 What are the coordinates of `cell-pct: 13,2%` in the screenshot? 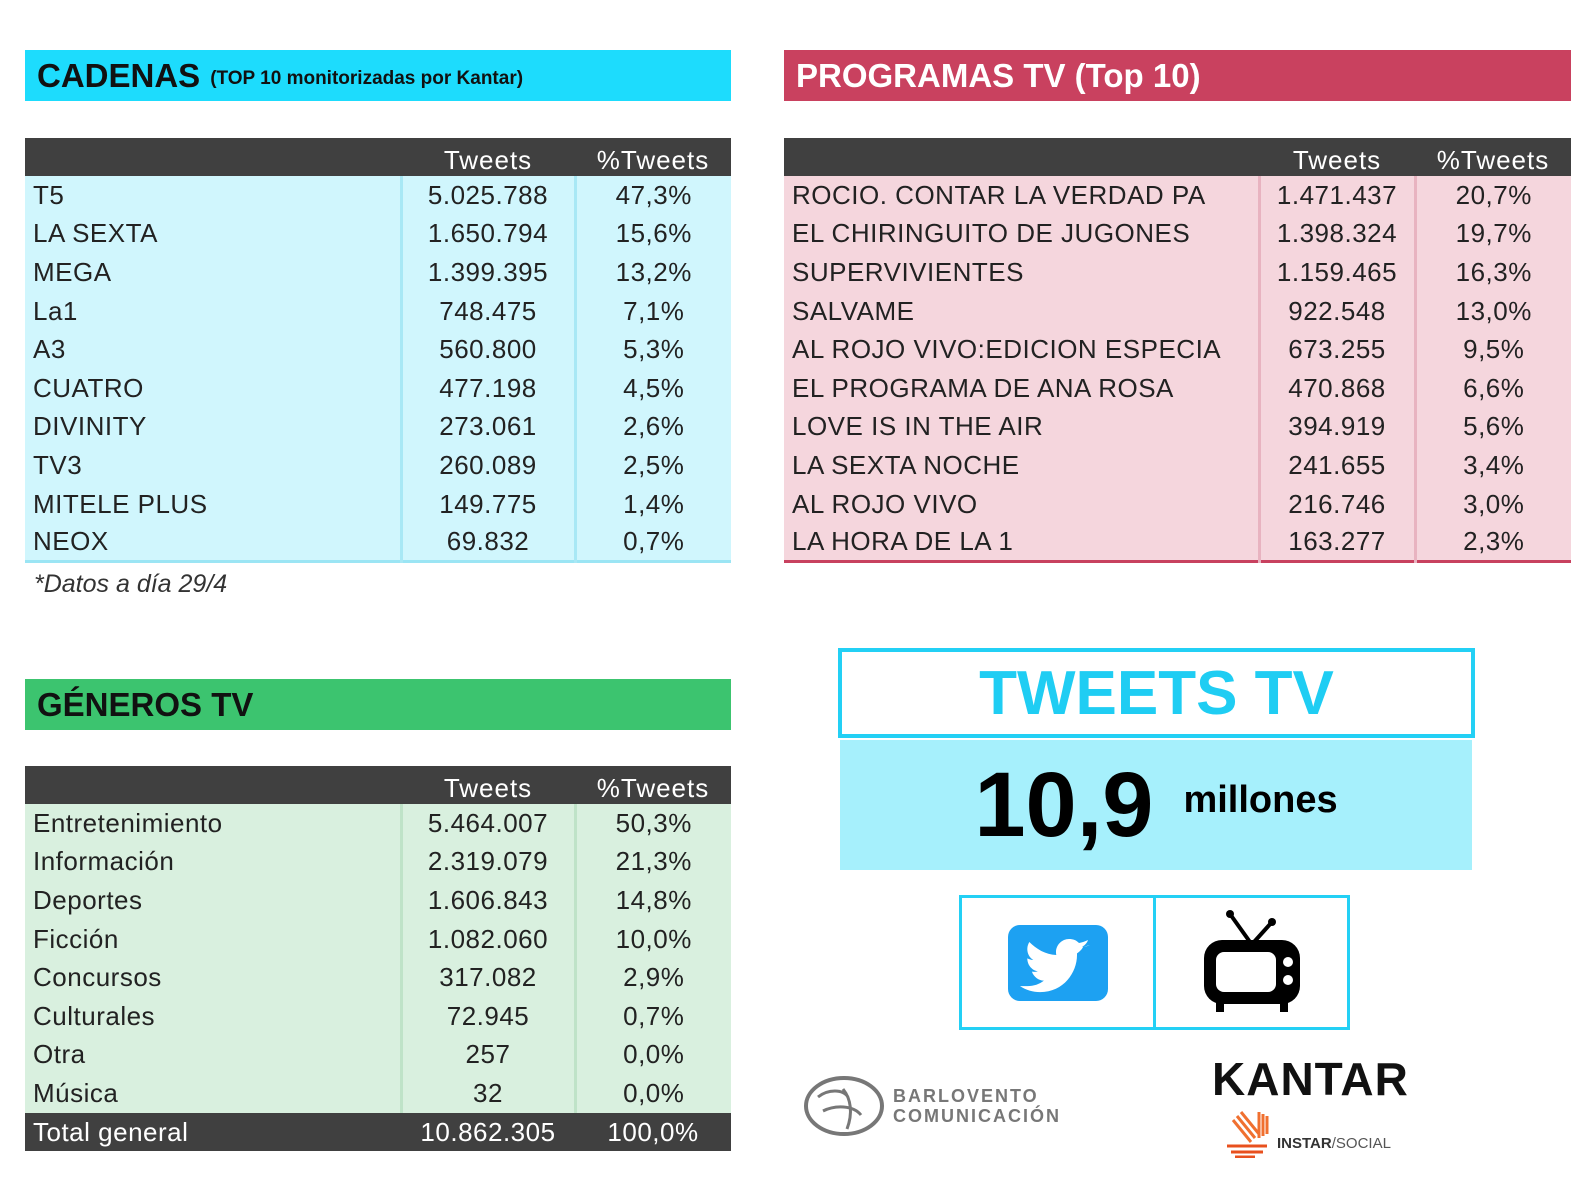 It's located at (652, 272).